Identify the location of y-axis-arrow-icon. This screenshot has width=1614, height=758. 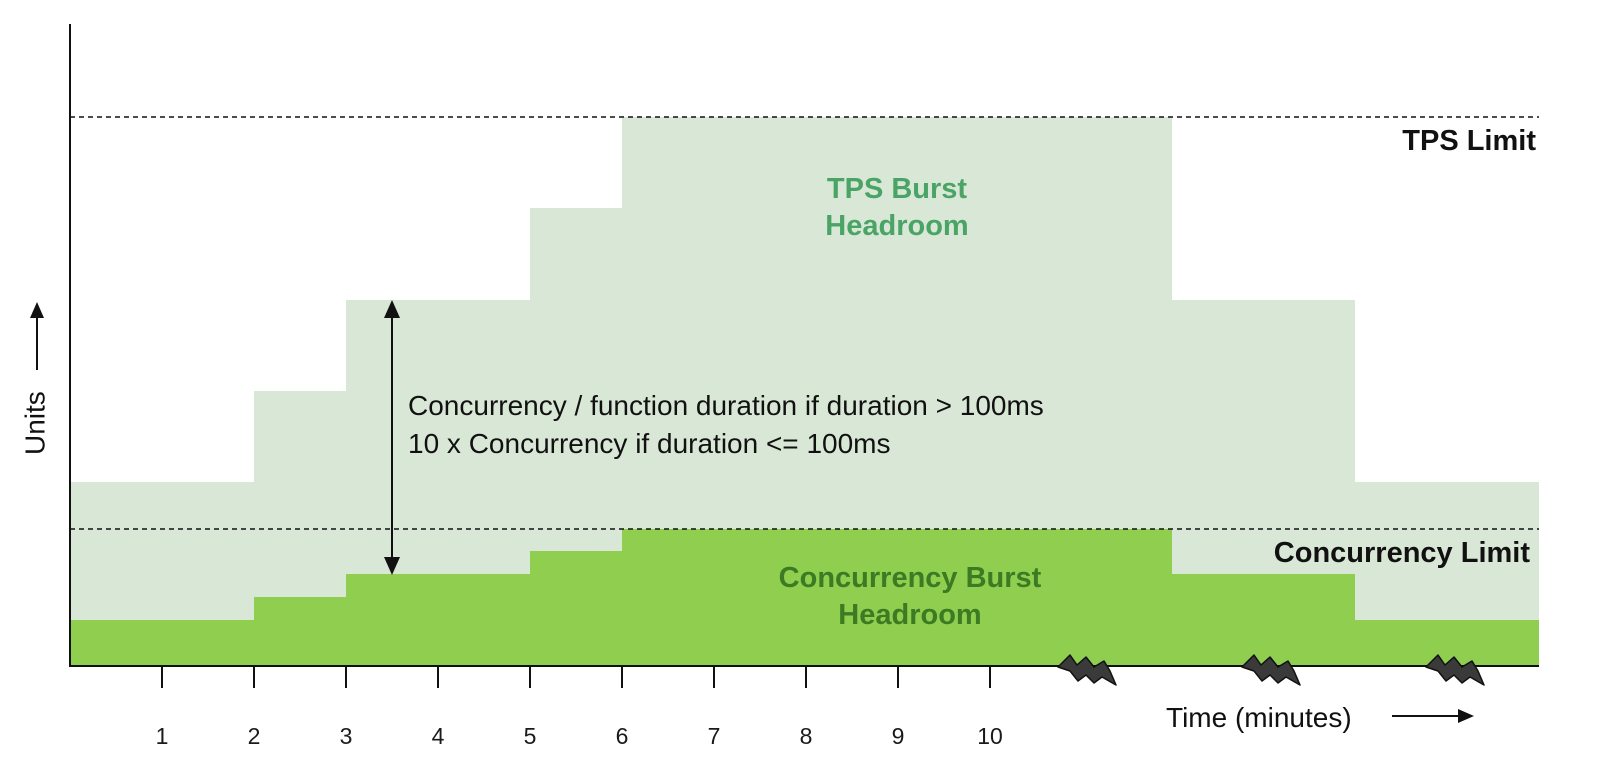
(37, 336).